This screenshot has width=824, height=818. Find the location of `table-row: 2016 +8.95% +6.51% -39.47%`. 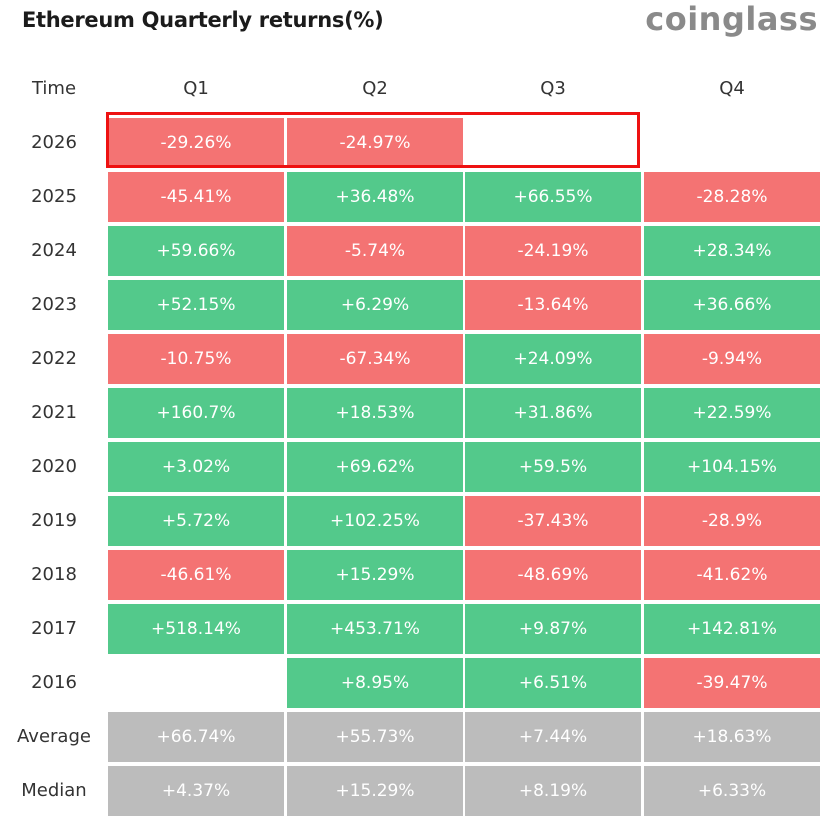

table-row: 2016 +8.95% +6.51% -39.47% is located at coordinates (412, 683).